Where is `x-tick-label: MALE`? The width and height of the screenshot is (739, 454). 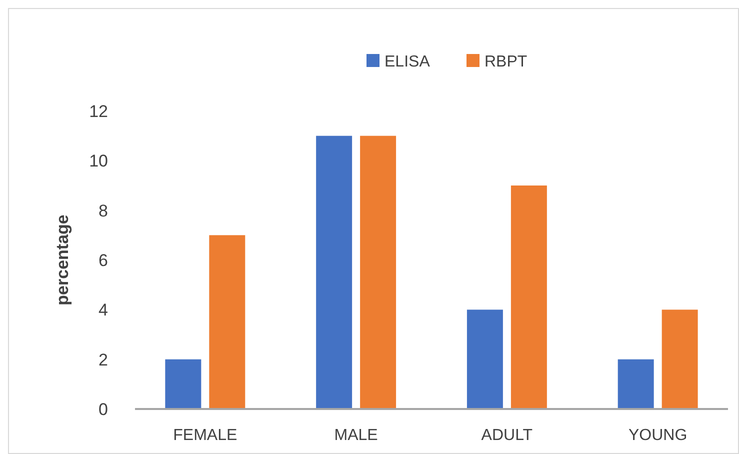
x-tick-label: MALE is located at coordinates (356, 435).